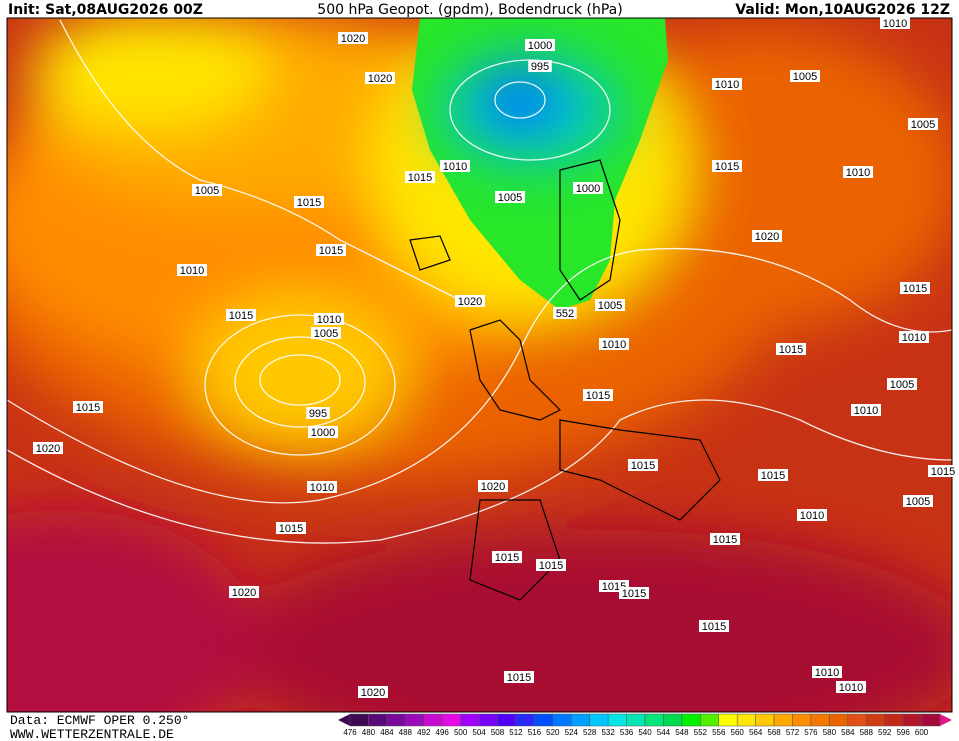 The height and width of the screenshot is (741, 959). I want to click on legend-label: 584, so click(848, 732).